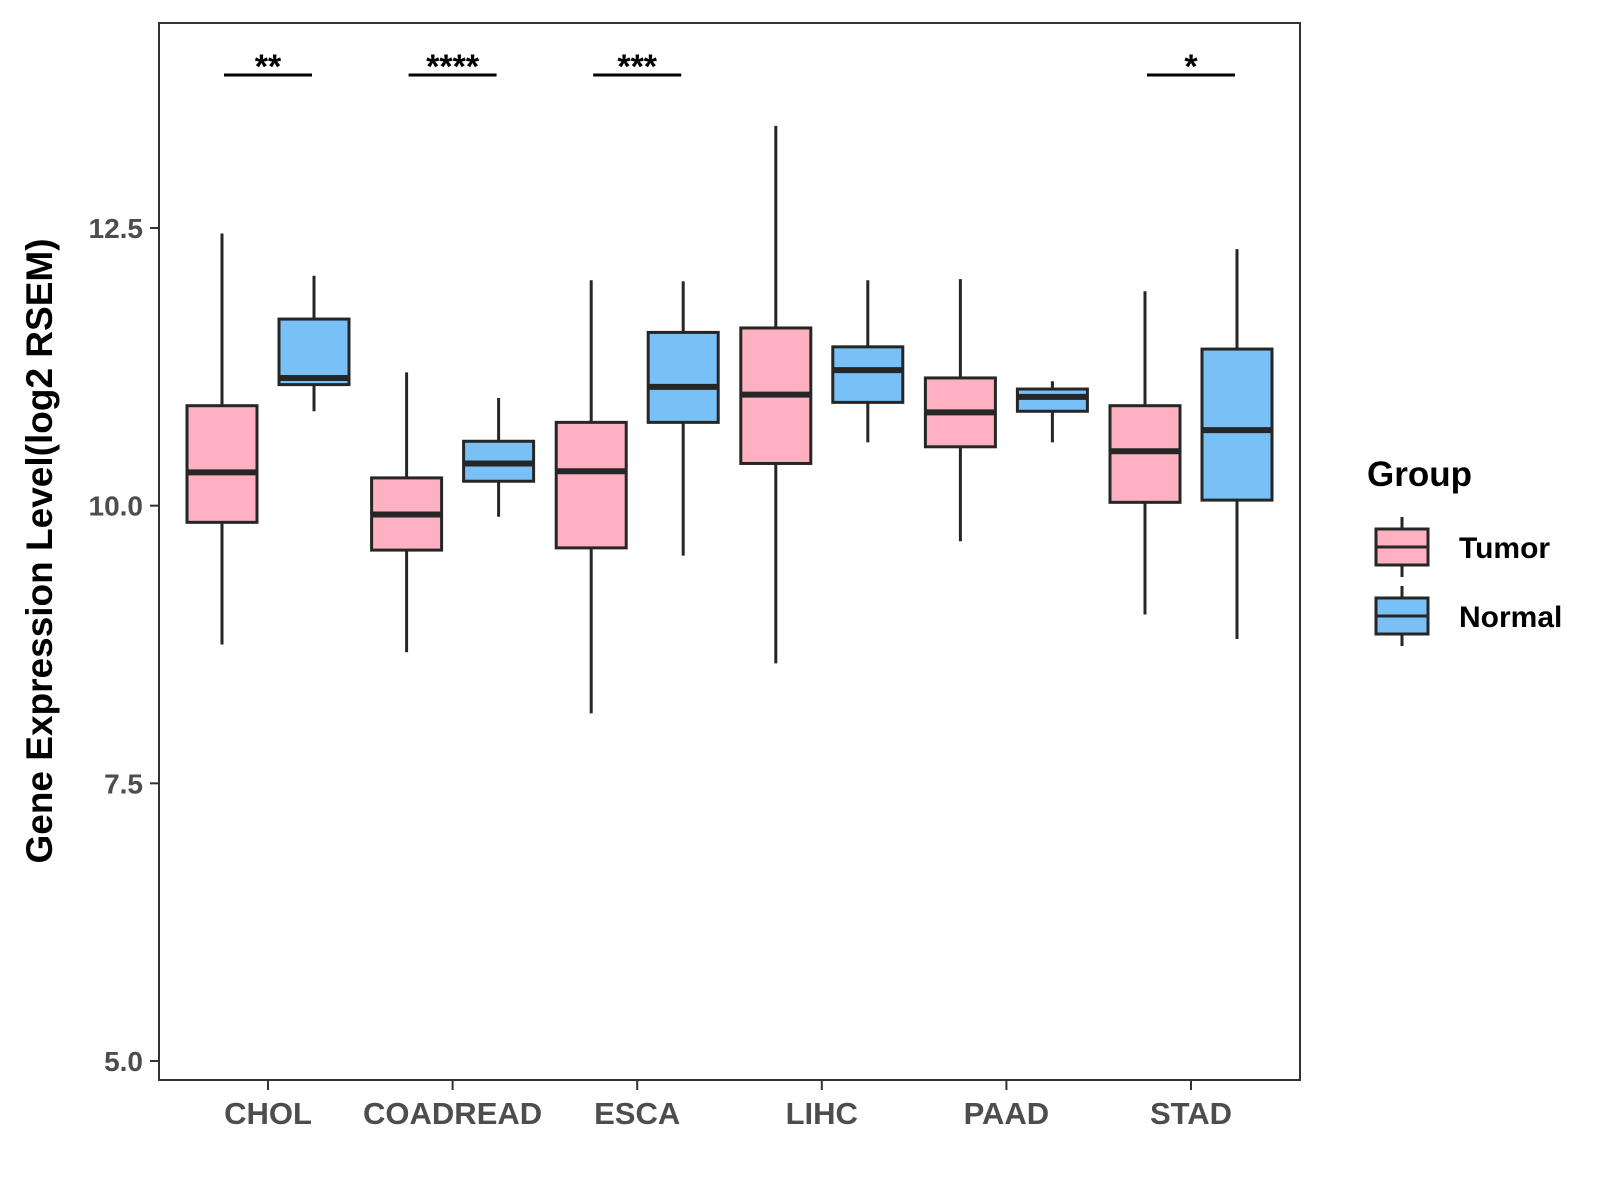 Image resolution: width=1600 pixels, height=1200 pixels. What do you see at coordinates (268, 1113) in the screenshot?
I see `x-tick-label: CHOL` at bounding box center [268, 1113].